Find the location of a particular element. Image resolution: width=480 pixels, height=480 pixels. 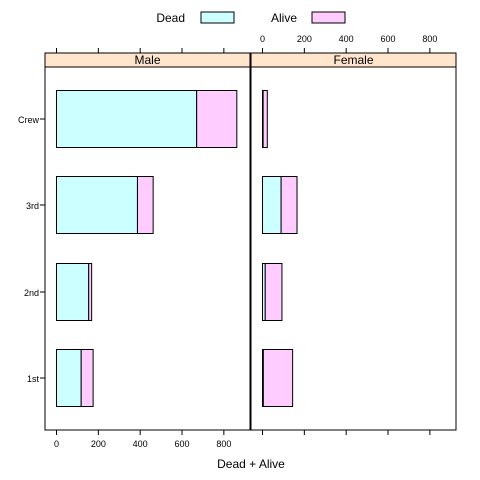

y-tick-label-1st: 1st is located at coordinates (33, 379).